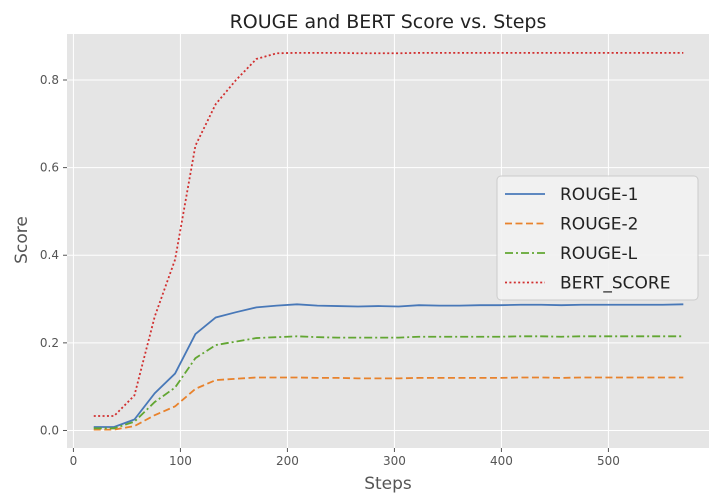 Image resolution: width=720 pixels, height=504 pixels. Describe the element at coordinates (49, 168) in the screenshot. I see `y-tick-label: 0.6` at that location.